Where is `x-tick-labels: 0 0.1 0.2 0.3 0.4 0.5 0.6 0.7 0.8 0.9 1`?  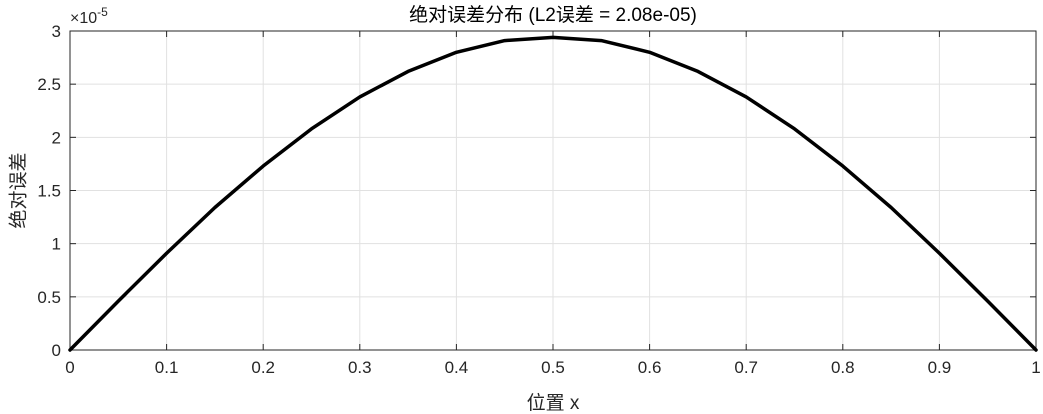
x-tick-labels: 0 0.1 0.2 0.3 0.4 0.5 0.6 0.7 0.8 0.9 1 is located at coordinates (552, 367).